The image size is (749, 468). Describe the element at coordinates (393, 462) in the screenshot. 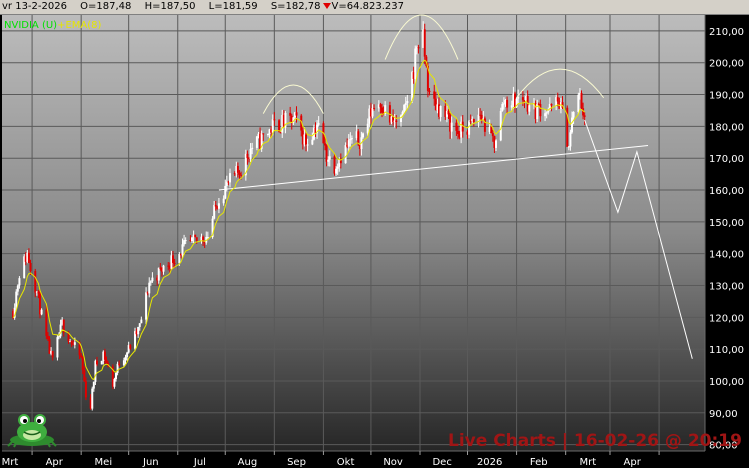

I see `x-tick-label: Nov` at that location.